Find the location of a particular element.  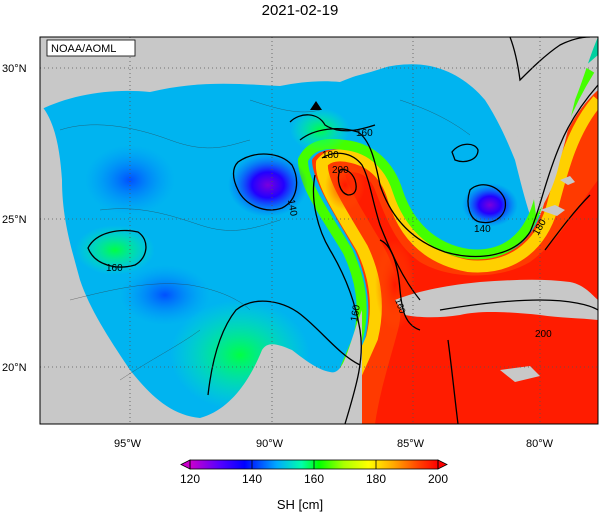

eddy-sw is located at coordinates (165, 295).